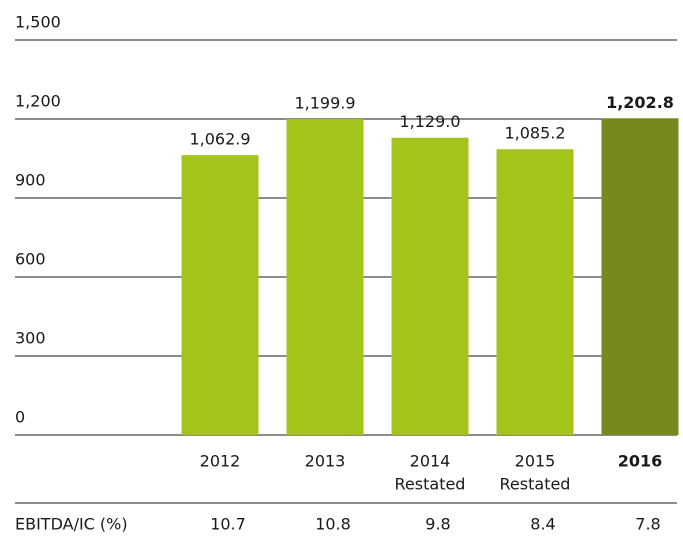  Describe the element at coordinates (30, 180) in the screenshot. I see `y-tick-label: 900` at that location.